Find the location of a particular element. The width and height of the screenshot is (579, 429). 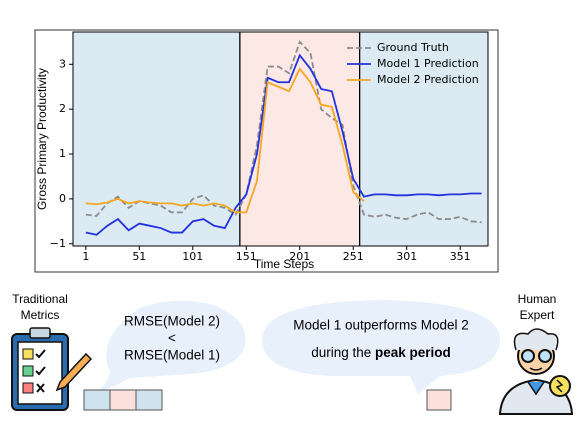

x-tick-label: 251 is located at coordinates (353, 256).